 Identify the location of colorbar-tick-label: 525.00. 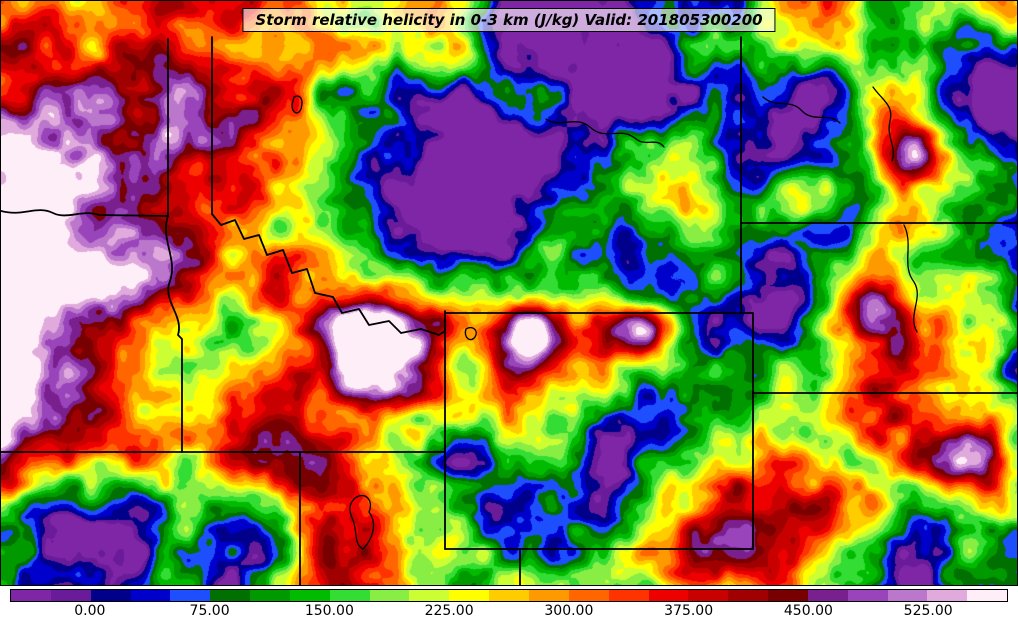
(928, 611).